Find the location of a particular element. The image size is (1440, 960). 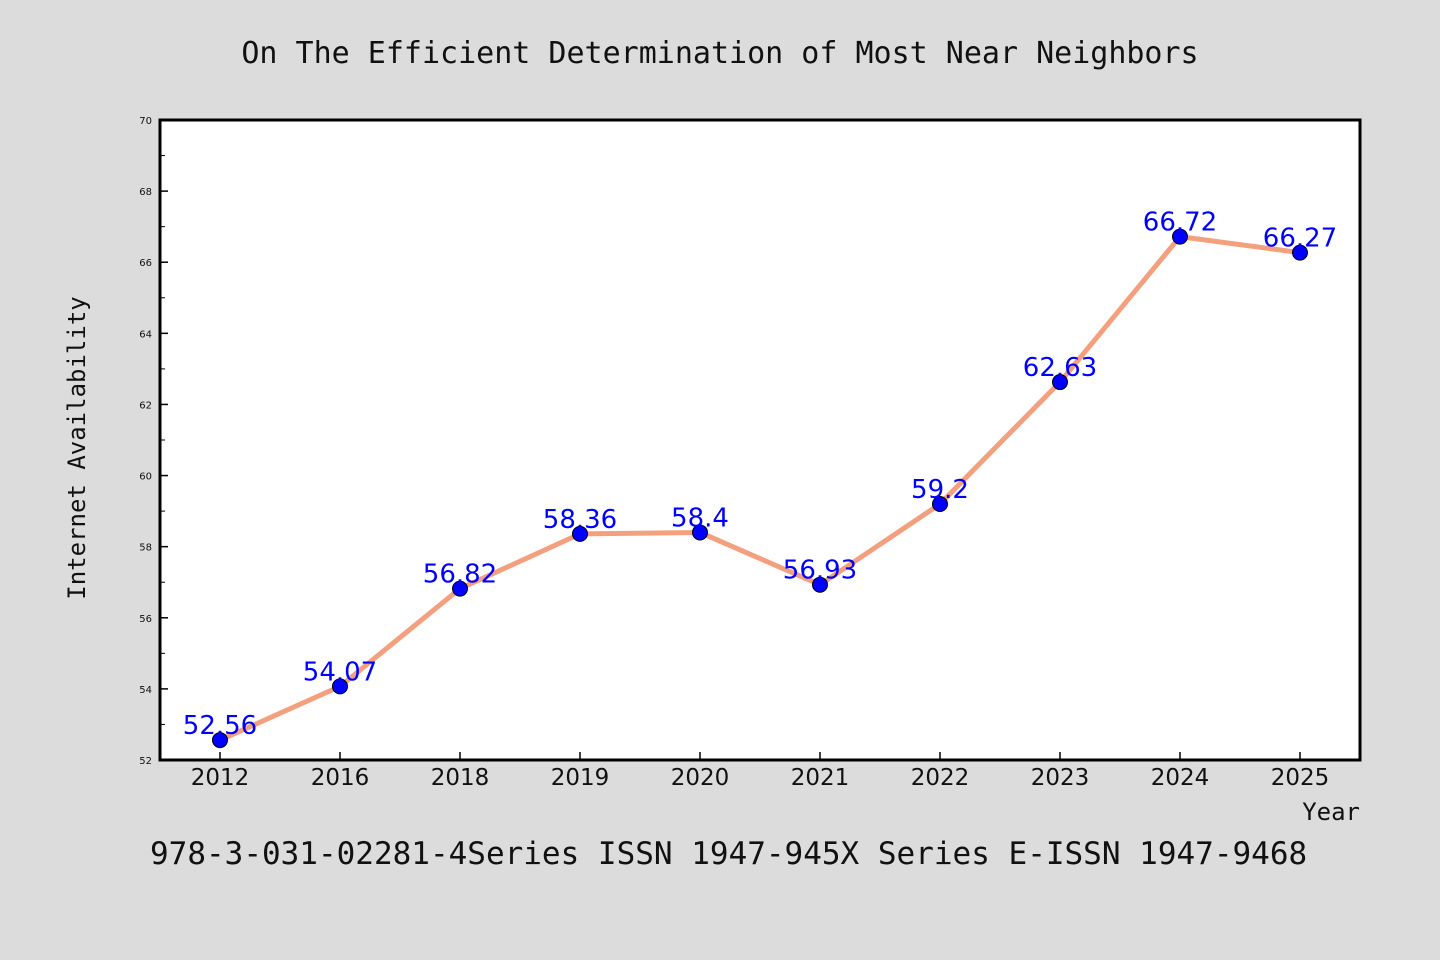

y-tick-label: 68 is located at coordinates (145, 192).